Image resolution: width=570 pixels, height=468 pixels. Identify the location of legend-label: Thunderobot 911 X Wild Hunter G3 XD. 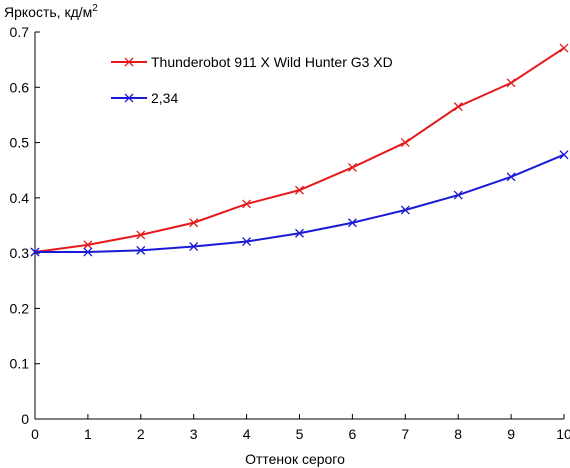
(272, 62).